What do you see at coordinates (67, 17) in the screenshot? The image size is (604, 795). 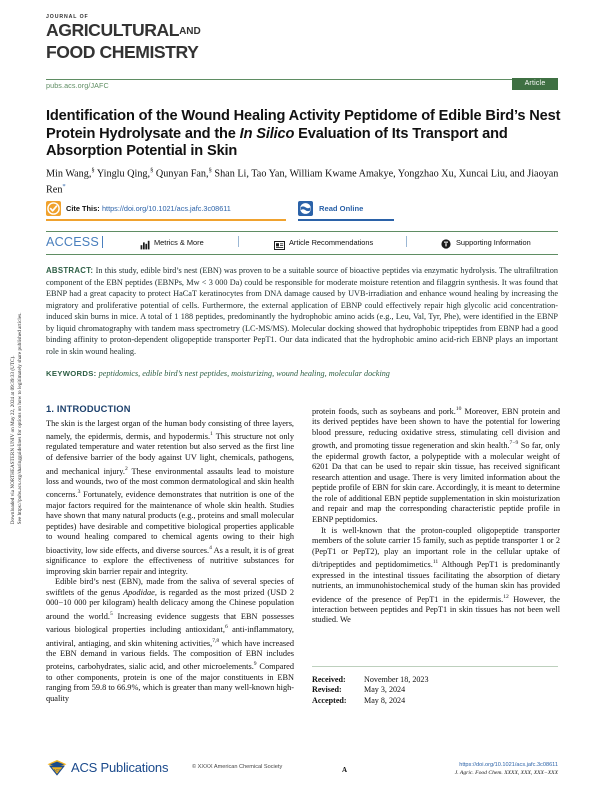 I see `journal-of-label: JOURNAL OF` at bounding box center [67, 17].